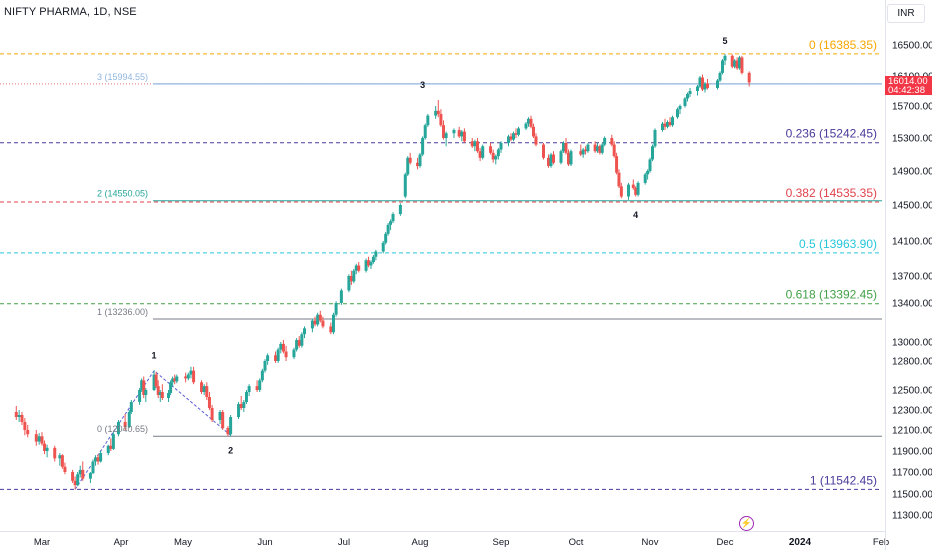  Describe the element at coordinates (70, 12) in the screenshot. I see `symbol-title: NIFTY PHARMA, 1D, NSE` at that location.